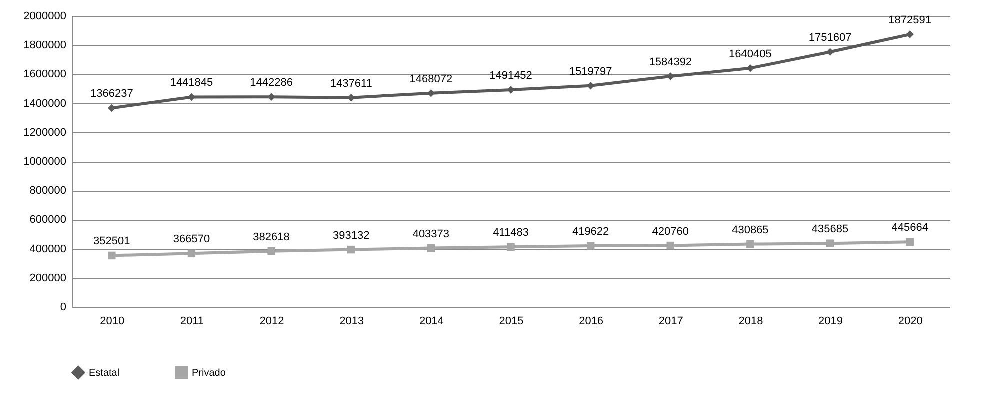  I want to click on y-tick-label: 1400000, so click(45, 104).